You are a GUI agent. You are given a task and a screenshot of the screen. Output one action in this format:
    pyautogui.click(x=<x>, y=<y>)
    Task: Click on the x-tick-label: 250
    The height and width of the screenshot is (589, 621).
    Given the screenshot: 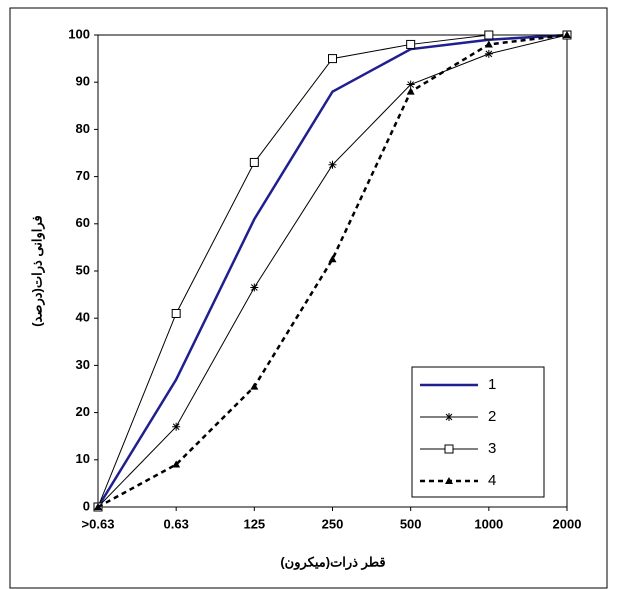 What is the action you would take?
    pyautogui.click(x=333, y=523)
    